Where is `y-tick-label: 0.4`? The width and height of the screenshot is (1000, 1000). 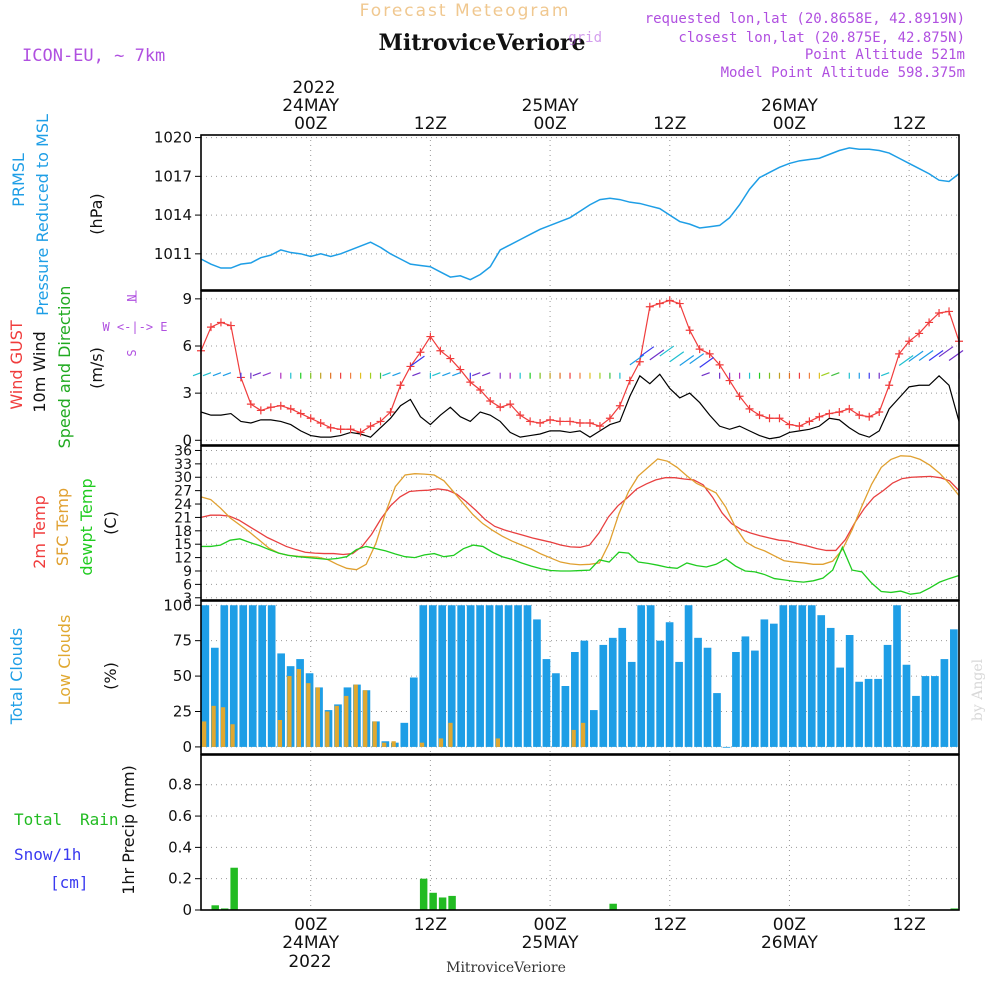
y-tick-label: 0.4 is located at coordinates (180, 847).